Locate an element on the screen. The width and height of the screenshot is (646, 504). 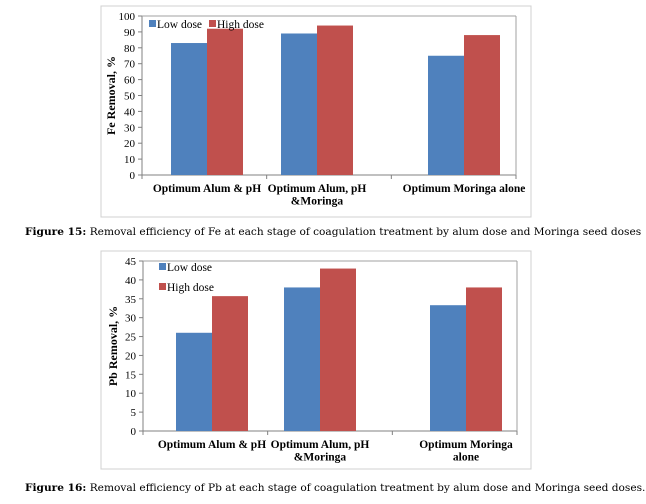
y-tick-label: 45 is located at coordinates (131, 262).